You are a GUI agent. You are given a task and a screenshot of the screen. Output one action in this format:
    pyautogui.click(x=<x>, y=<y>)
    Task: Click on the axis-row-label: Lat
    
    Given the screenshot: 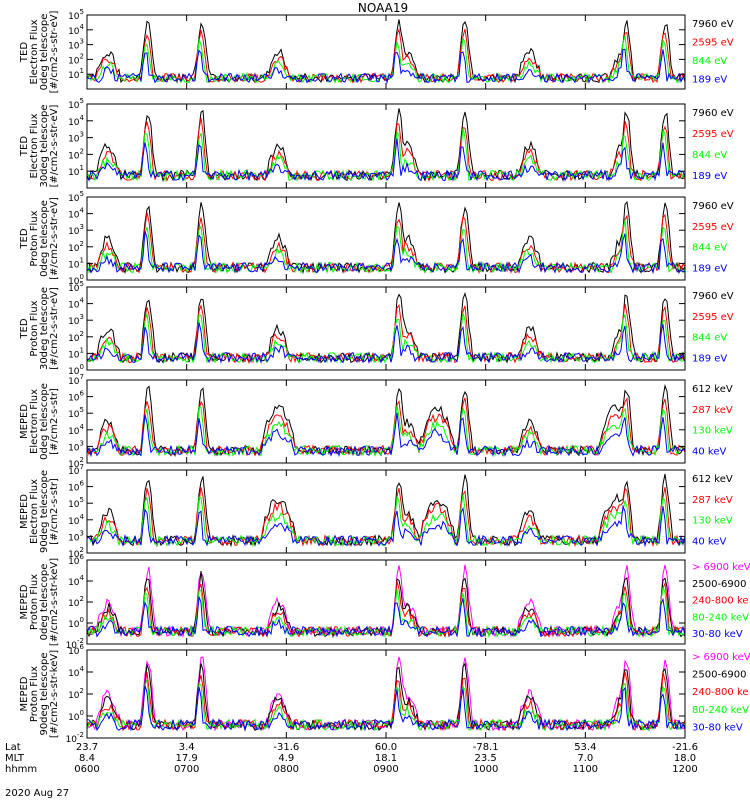 What is the action you would take?
    pyautogui.click(x=13, y=747)
    